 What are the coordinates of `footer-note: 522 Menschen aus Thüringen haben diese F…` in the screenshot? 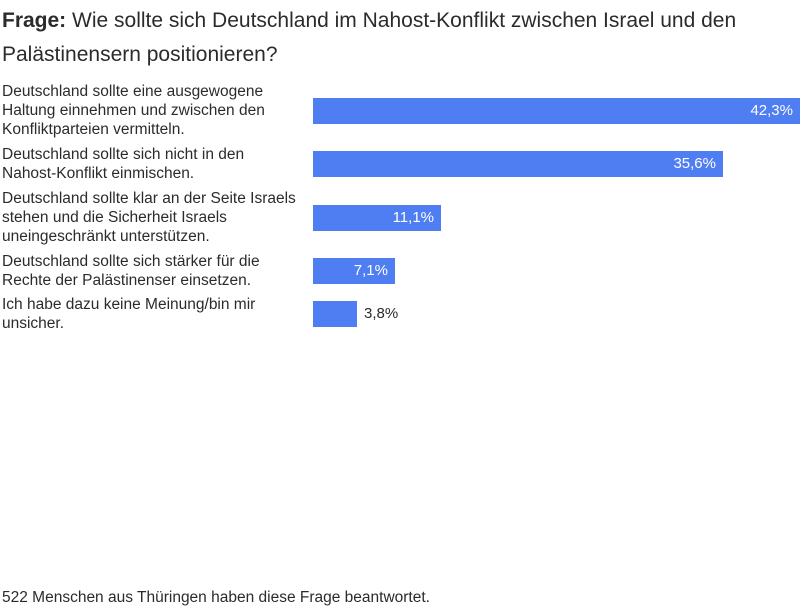 It's located at (216, 597).